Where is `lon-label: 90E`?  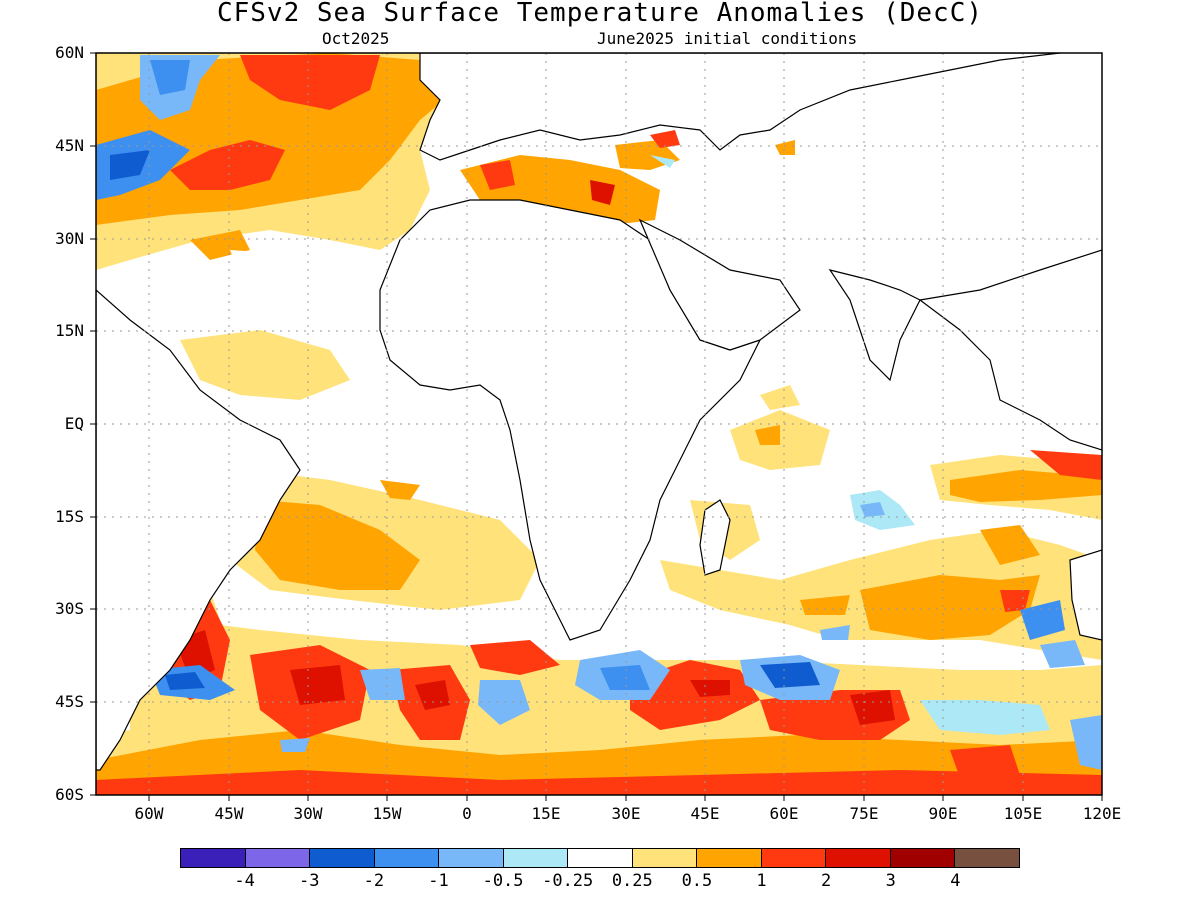 lon-label: 90E is located at coordinates (943, 813).